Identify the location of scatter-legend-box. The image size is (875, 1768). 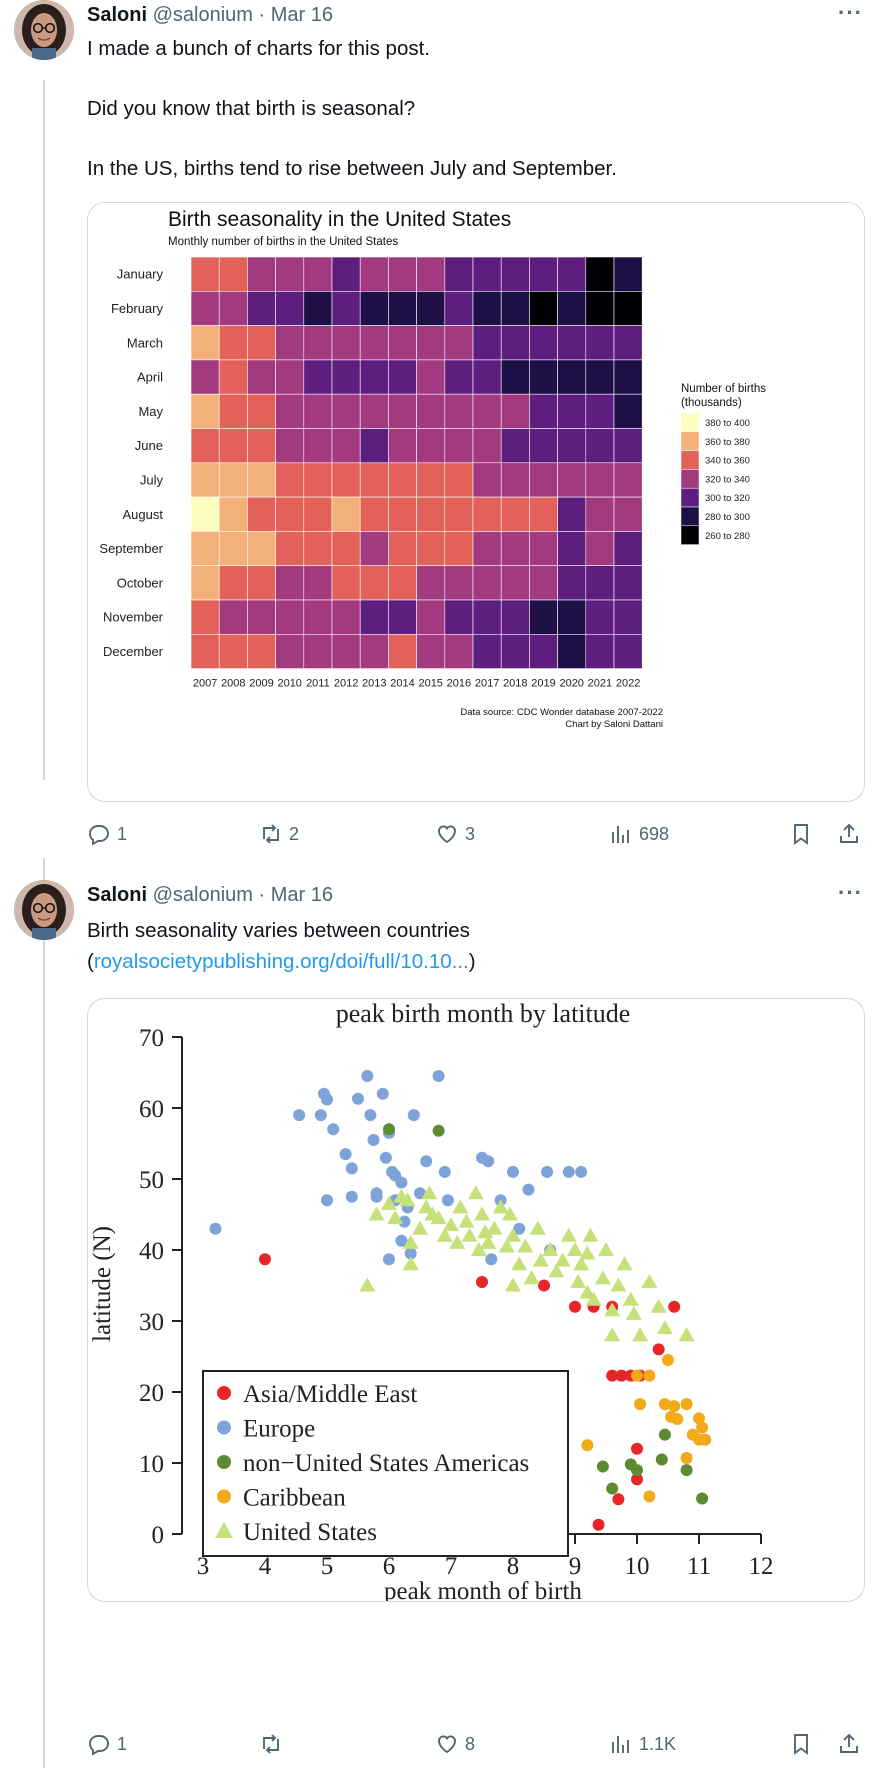
(385, 1463).